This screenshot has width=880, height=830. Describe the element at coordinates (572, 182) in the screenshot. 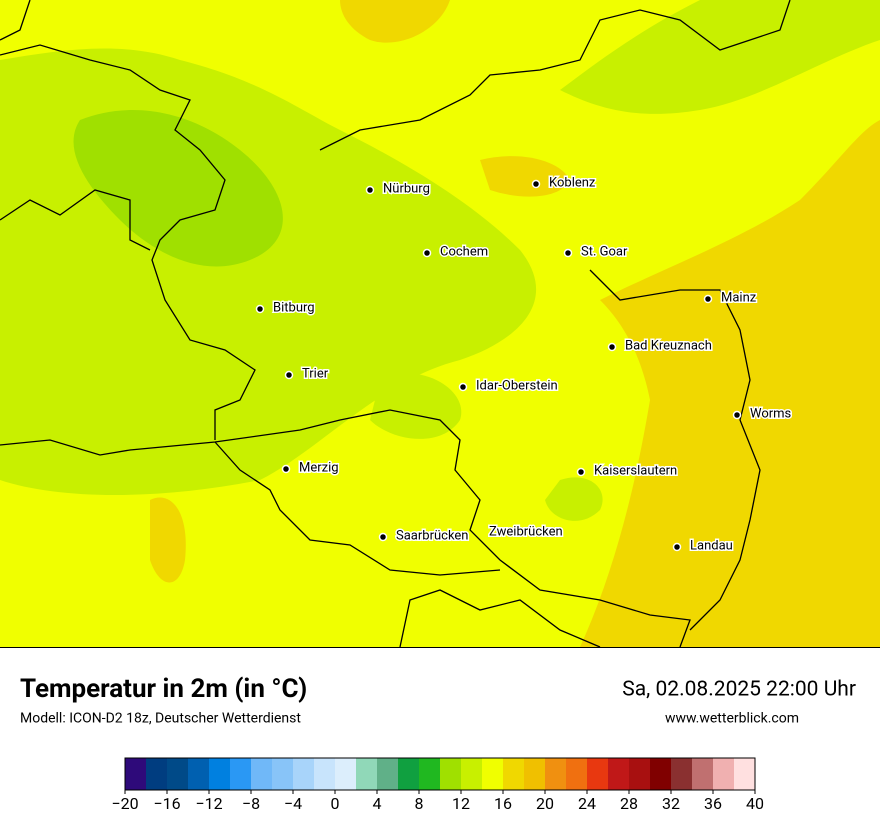

I see `city-label: Koblenz` at that location.